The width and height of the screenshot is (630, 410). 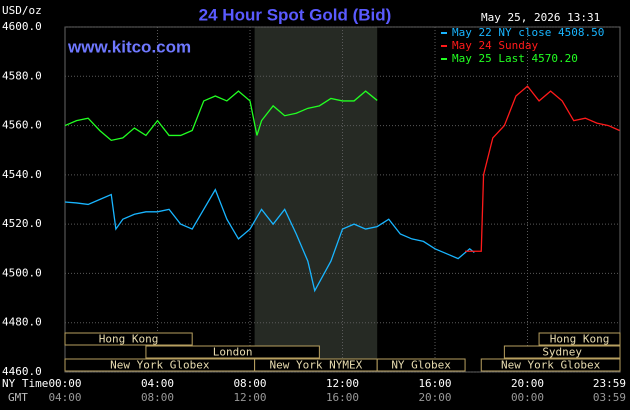 What do you see at coordinates (295, 14) in the screenshot?
I see `chart-title: 24 Hour Spot Gold (Bid)` at bounding box center [295, 14].